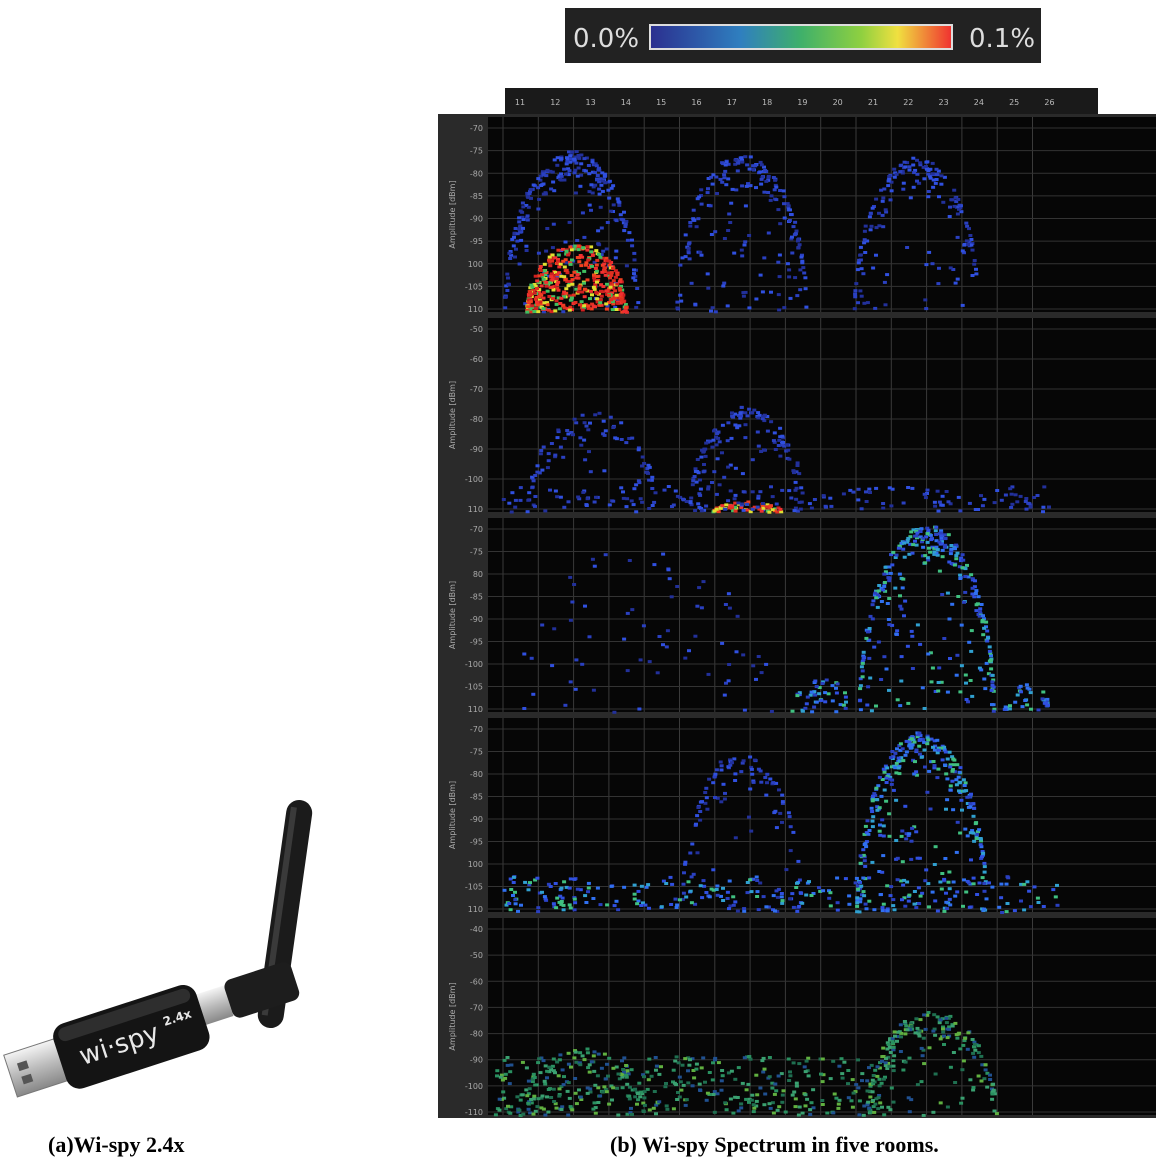 The width and height of the screenshot is (1156, 1168). I want to click on channel-label: 22, so click(908, 102).